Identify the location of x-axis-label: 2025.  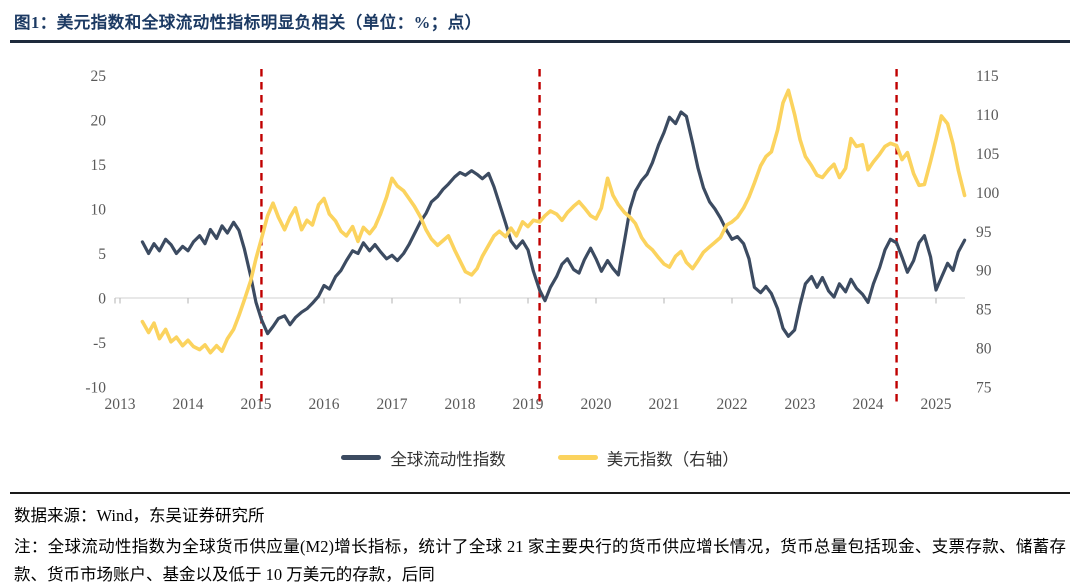
(936, 404).